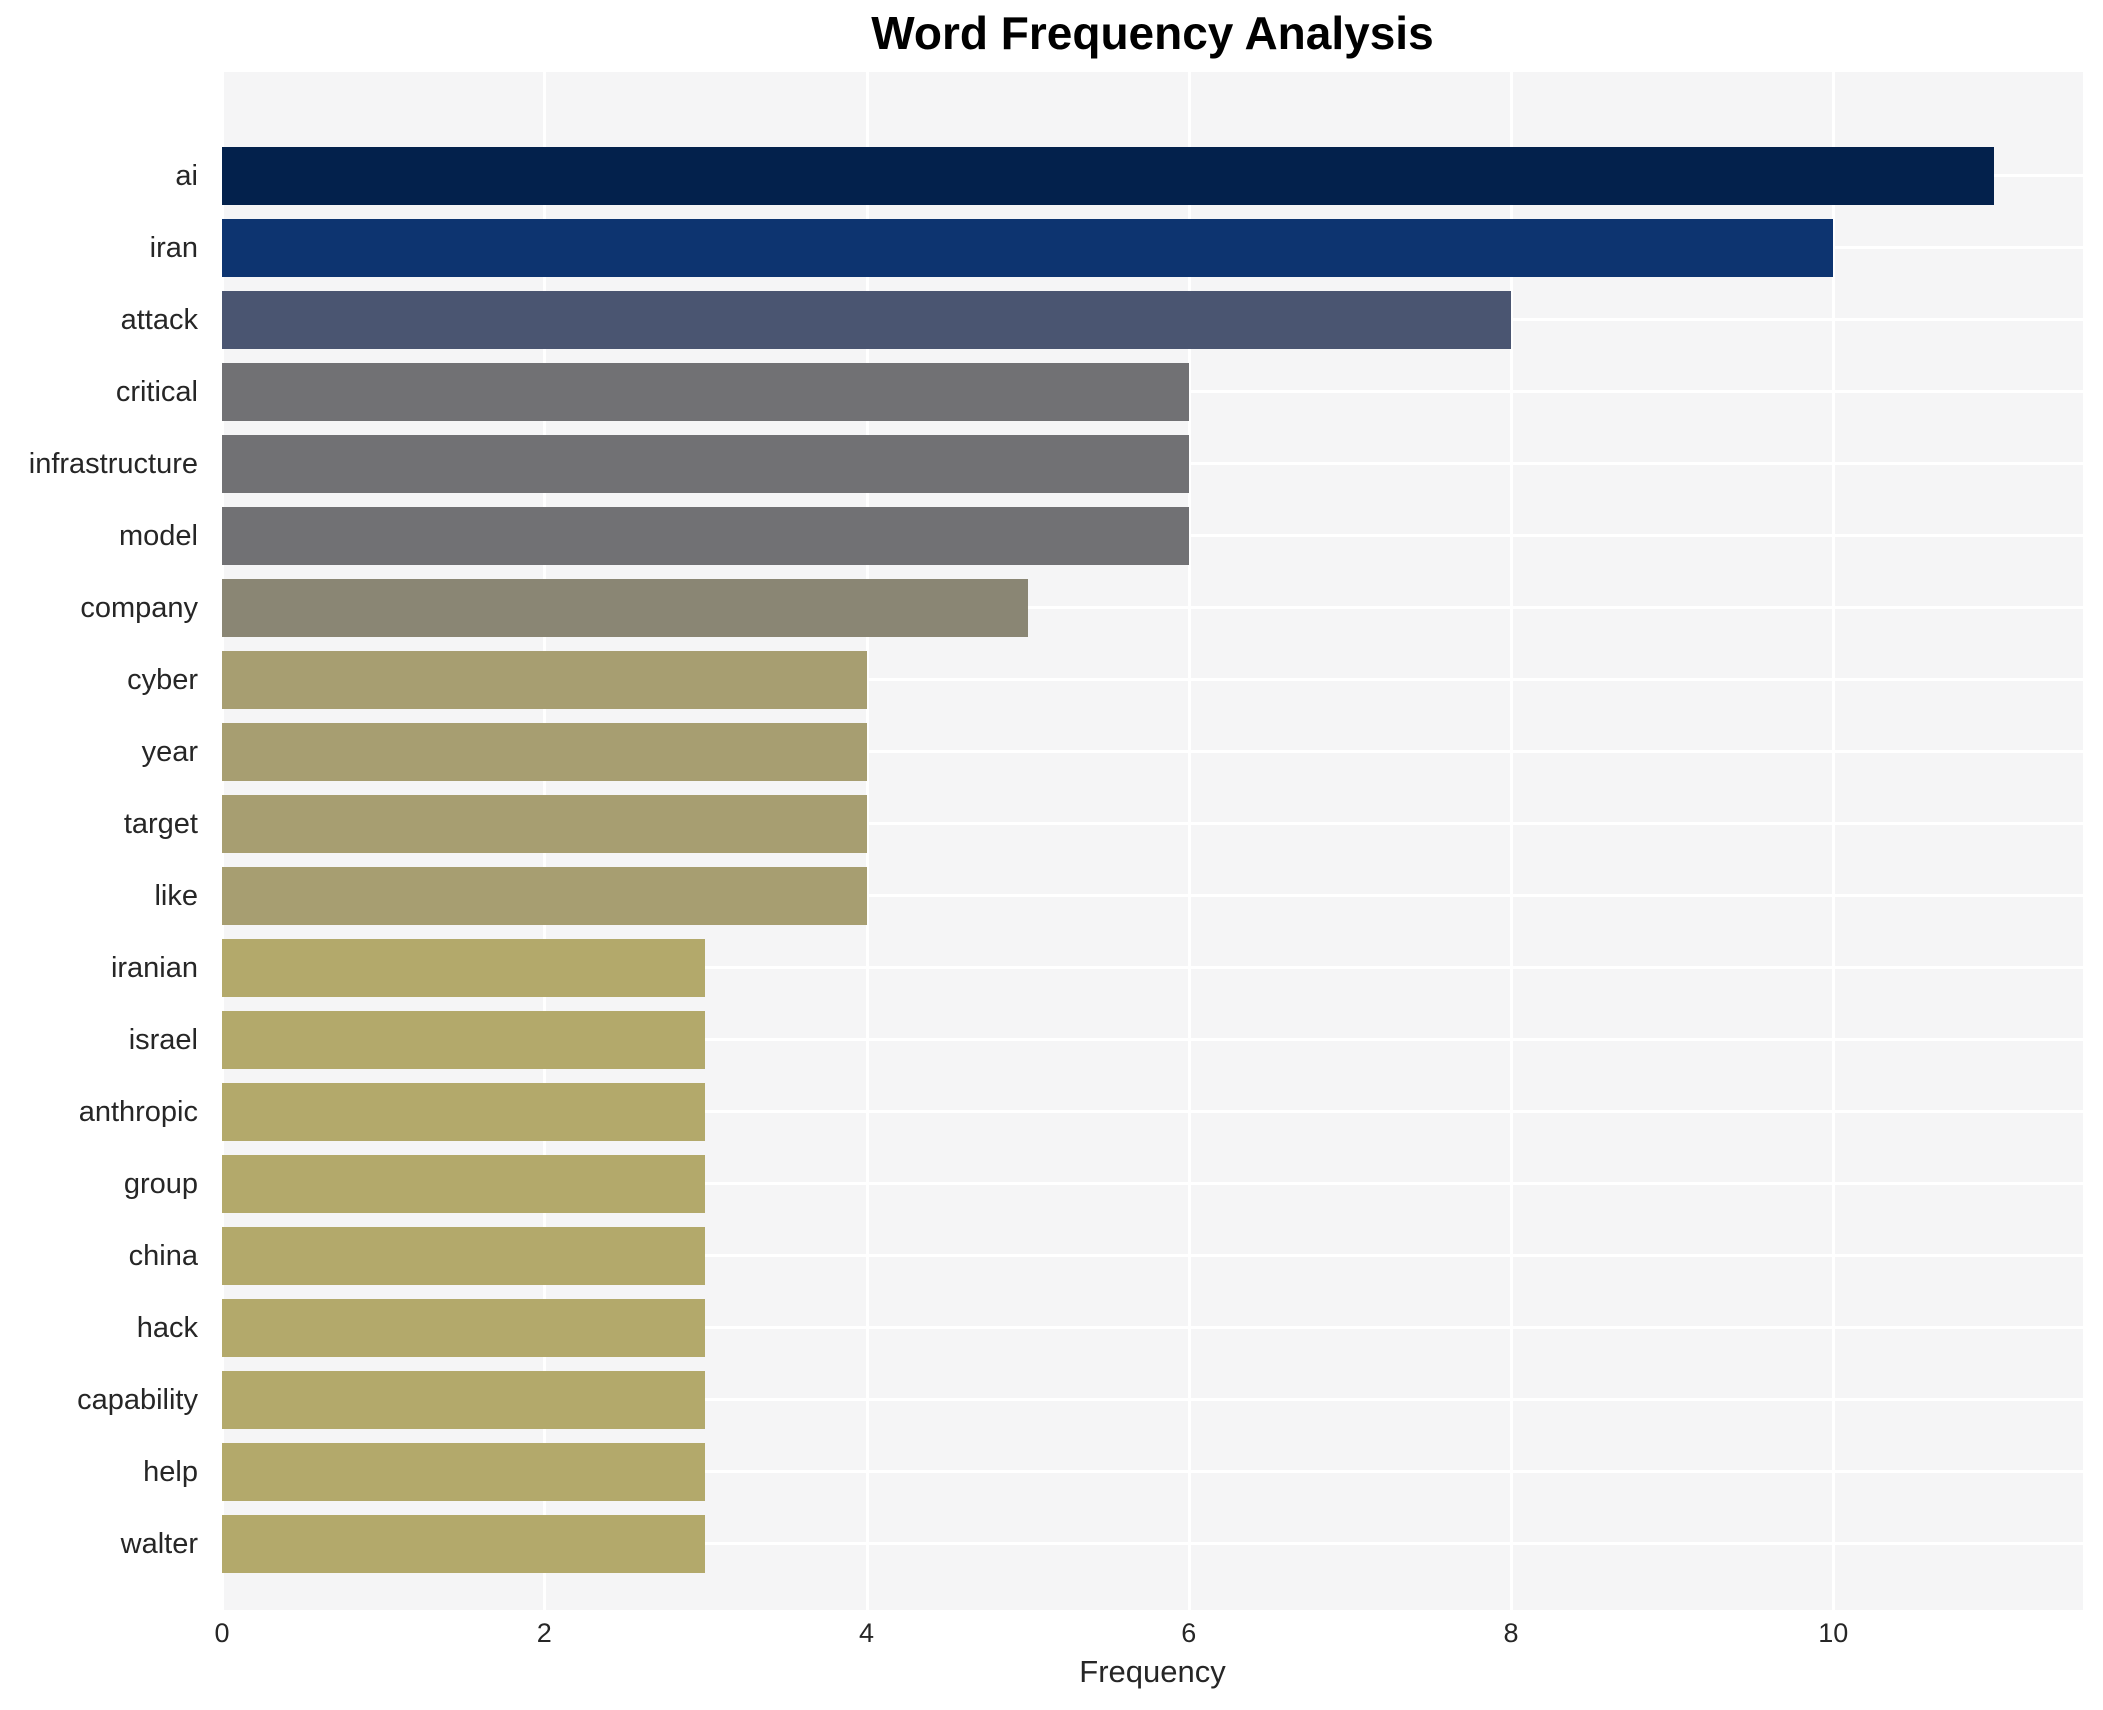  Describe the element at coordinates (705, 536) in the screenshot. I see `bar-model` at that location.